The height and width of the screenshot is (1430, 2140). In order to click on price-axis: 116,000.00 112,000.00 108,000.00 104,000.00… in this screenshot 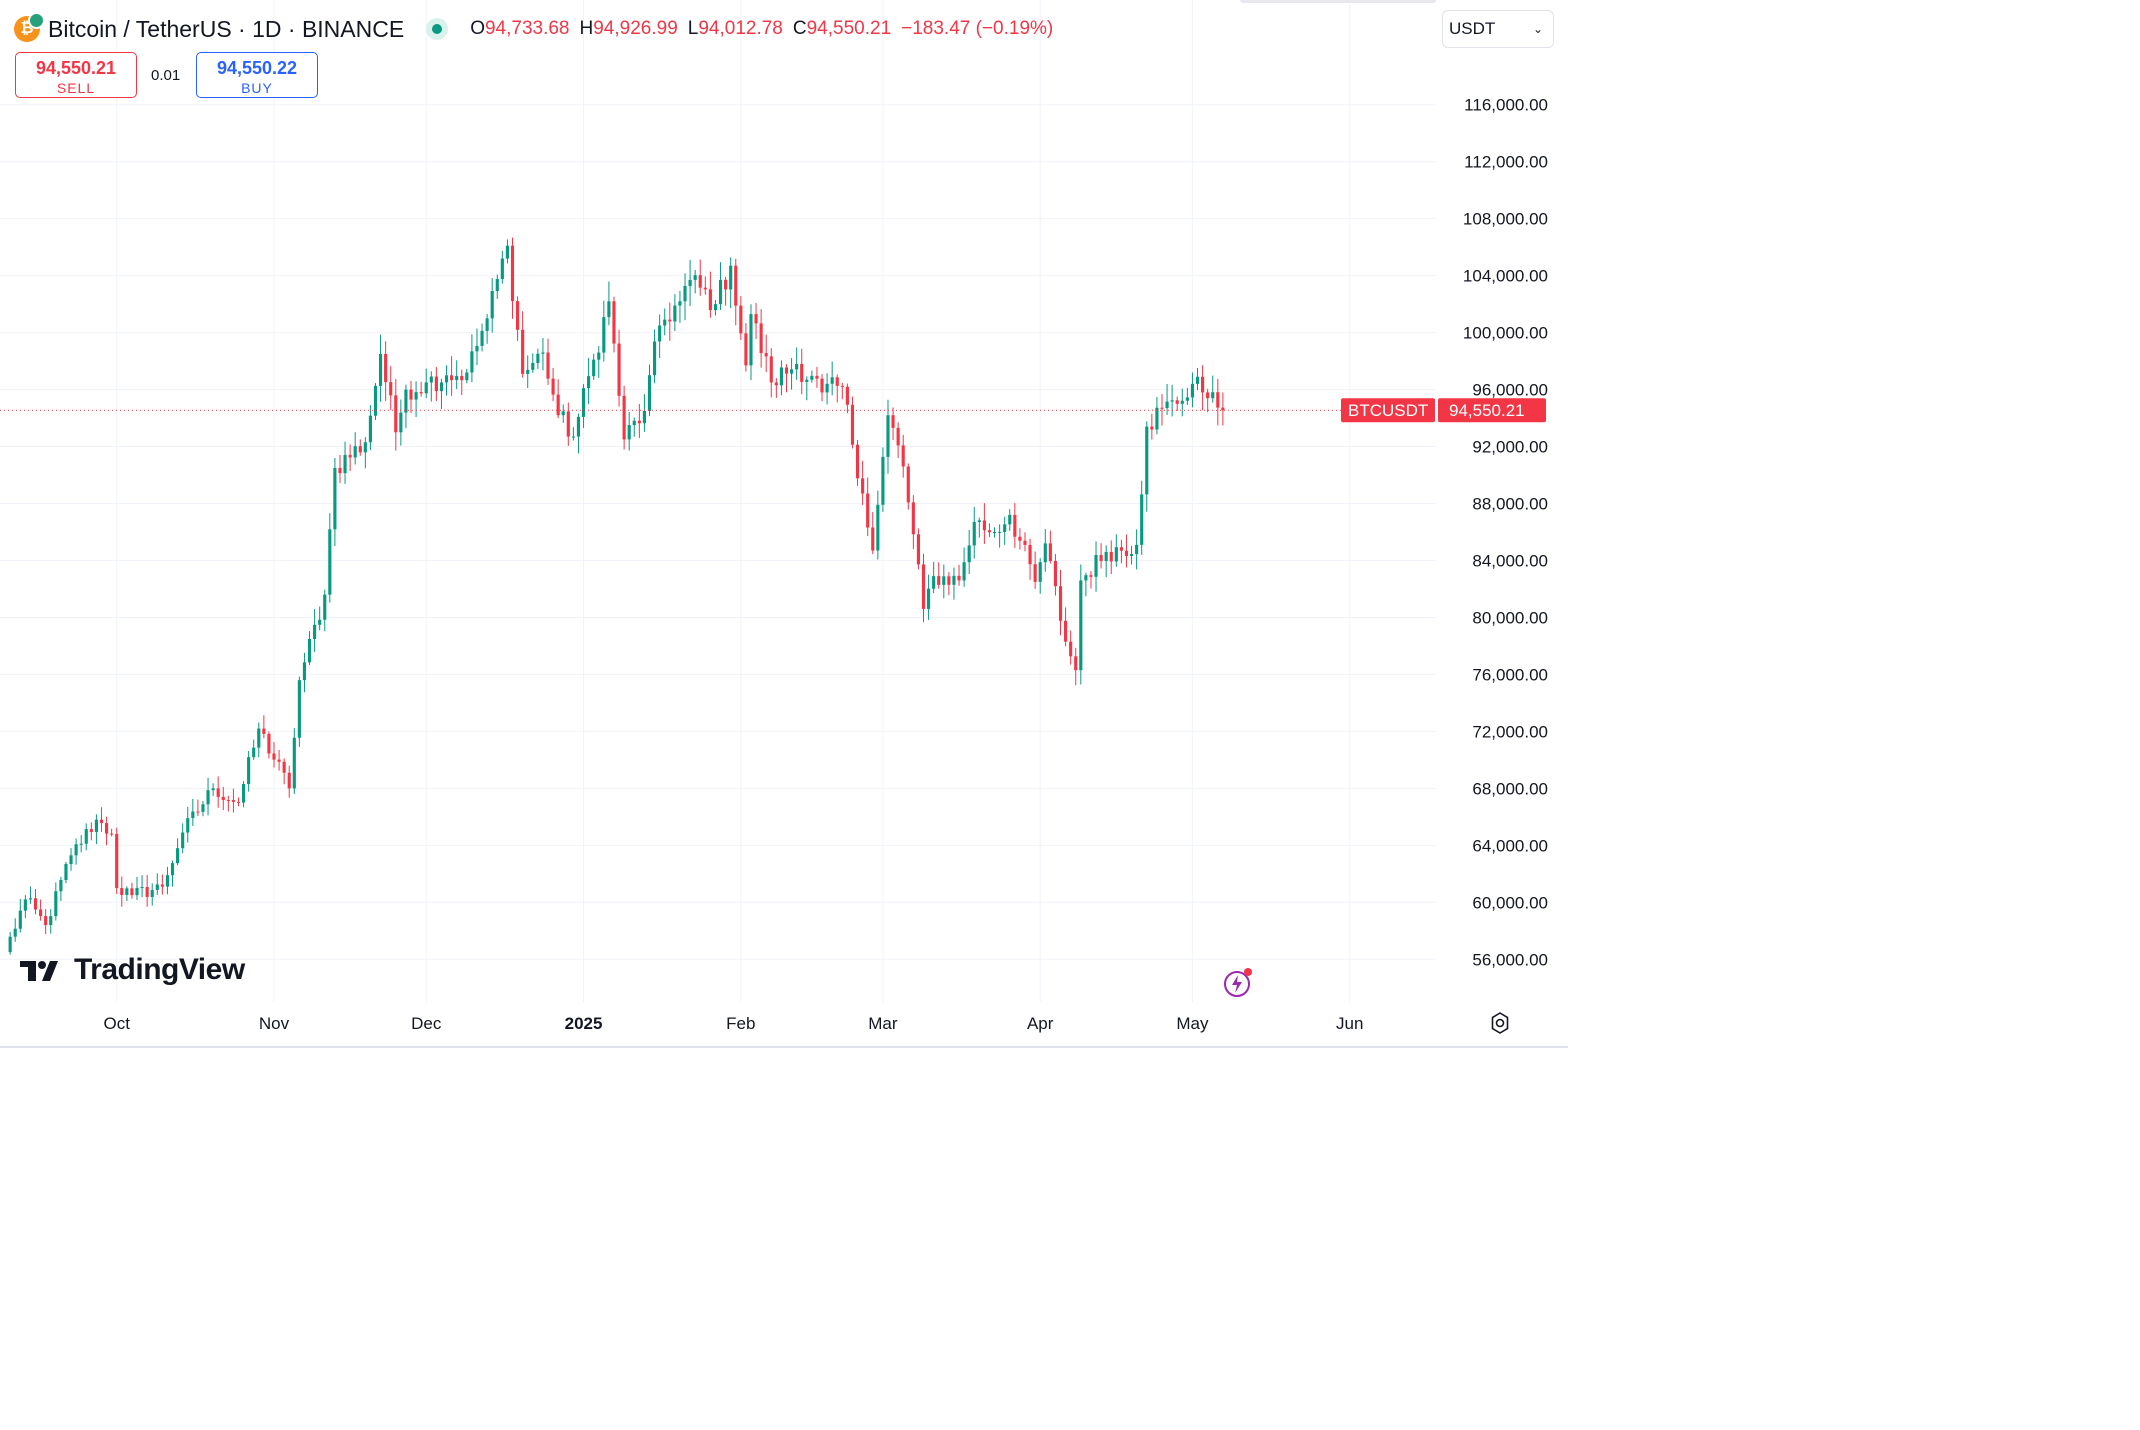, I will do `click(1505, 533)`.